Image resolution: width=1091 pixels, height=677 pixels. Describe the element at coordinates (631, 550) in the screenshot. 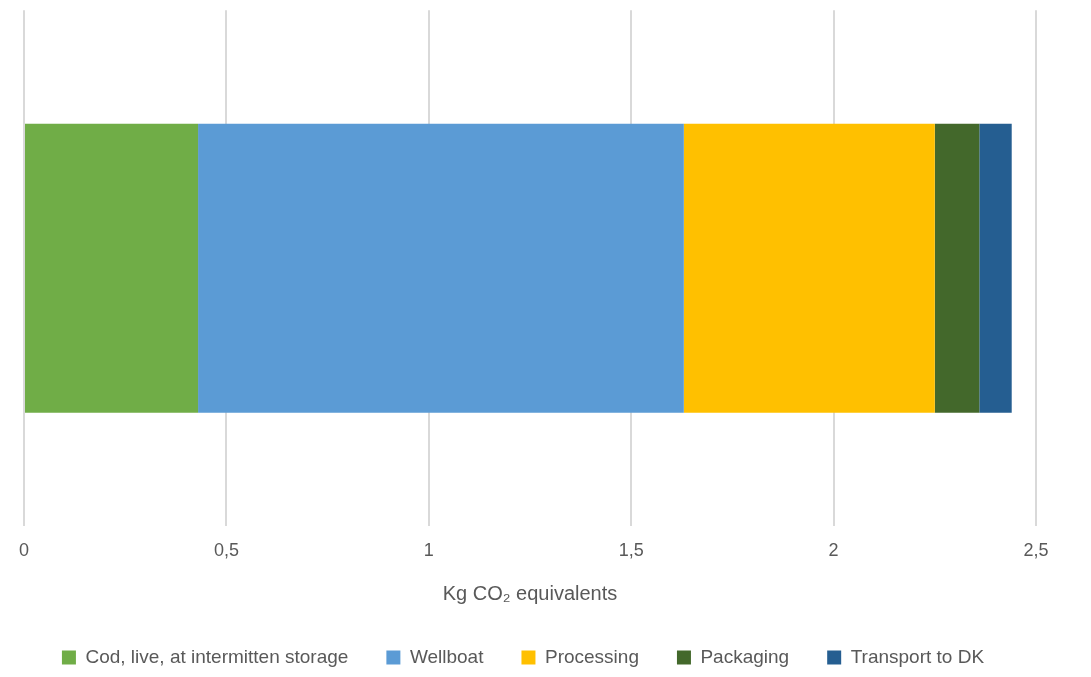

I see `x-tick-label: 1,5` at that location.